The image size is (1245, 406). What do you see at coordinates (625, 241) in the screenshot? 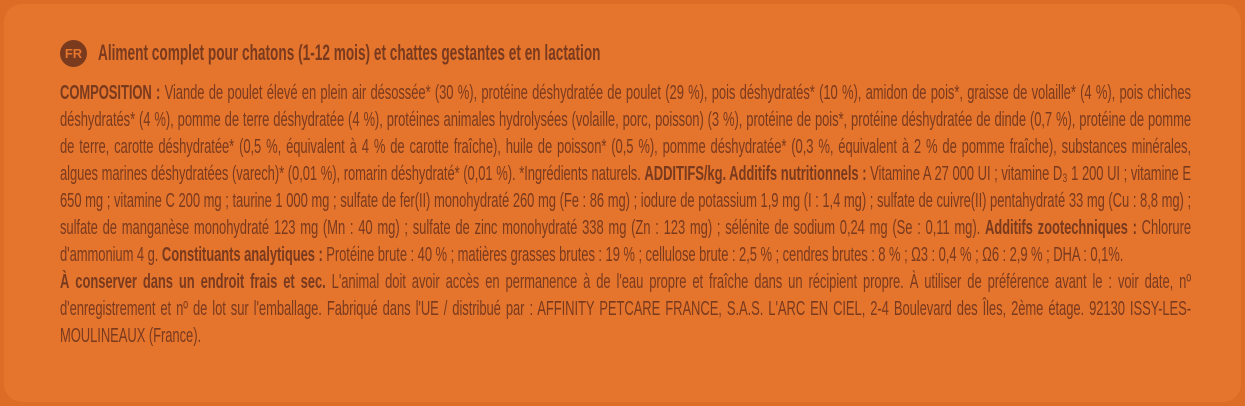
I see `zootechnical-additives-text: Chlorure d'ammonium 4 g.` at bounding box center [625, 241].